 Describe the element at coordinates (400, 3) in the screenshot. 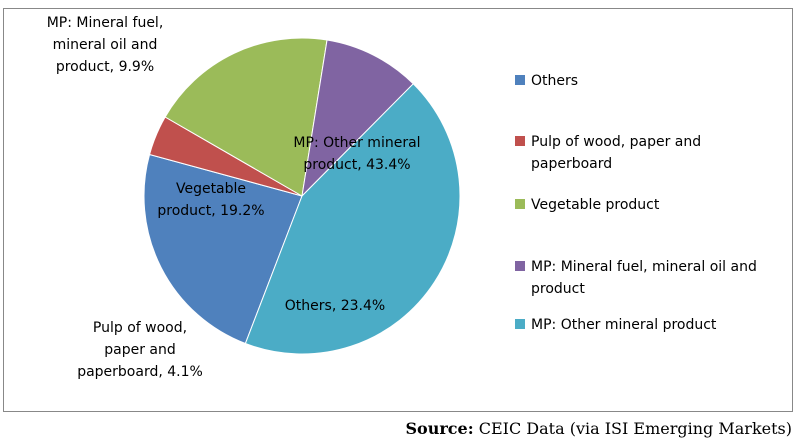

I see `cropped-caption` at that location.